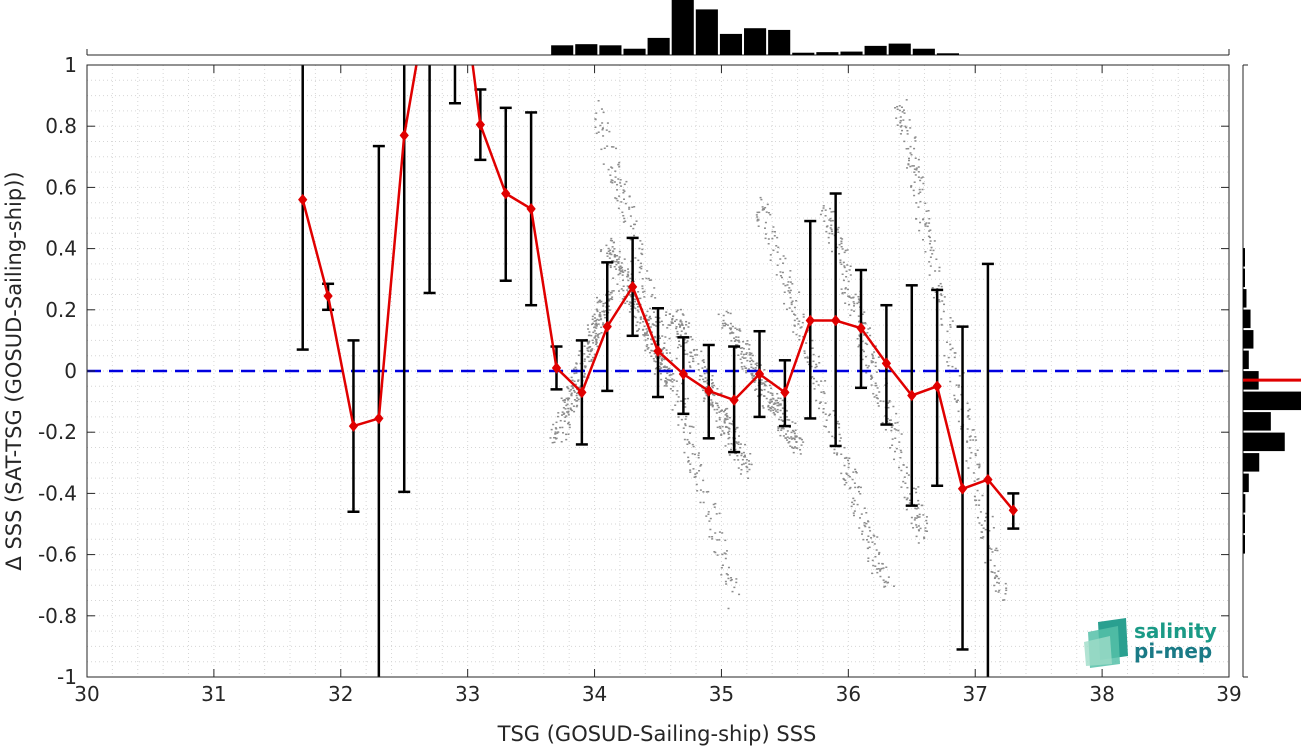  What do you see at coordinates (70, 371) in the screenshot?
I see `y-tick-label: 0` at bounding box center [70, 371].